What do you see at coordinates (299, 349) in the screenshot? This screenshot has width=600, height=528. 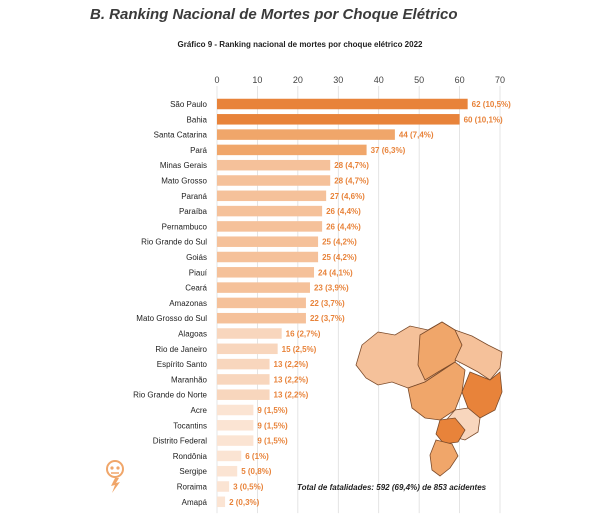 I see `data-label: 15 (2,5%)` at bounding box center [299, 349].